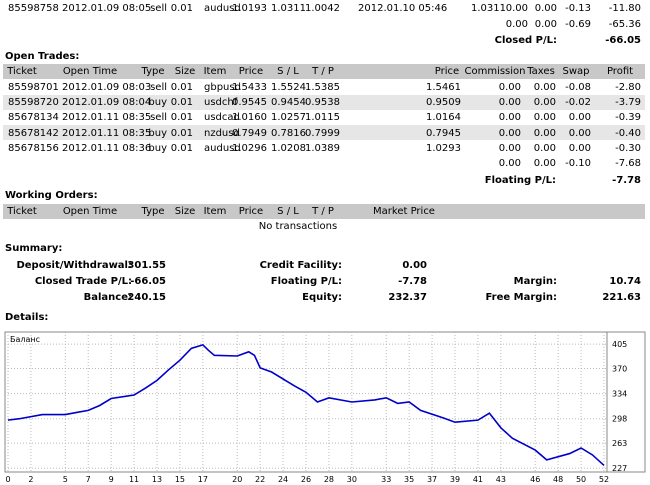 The image size is (650, 485). I want to click on x-tick-label: 7, so click(88, 479).